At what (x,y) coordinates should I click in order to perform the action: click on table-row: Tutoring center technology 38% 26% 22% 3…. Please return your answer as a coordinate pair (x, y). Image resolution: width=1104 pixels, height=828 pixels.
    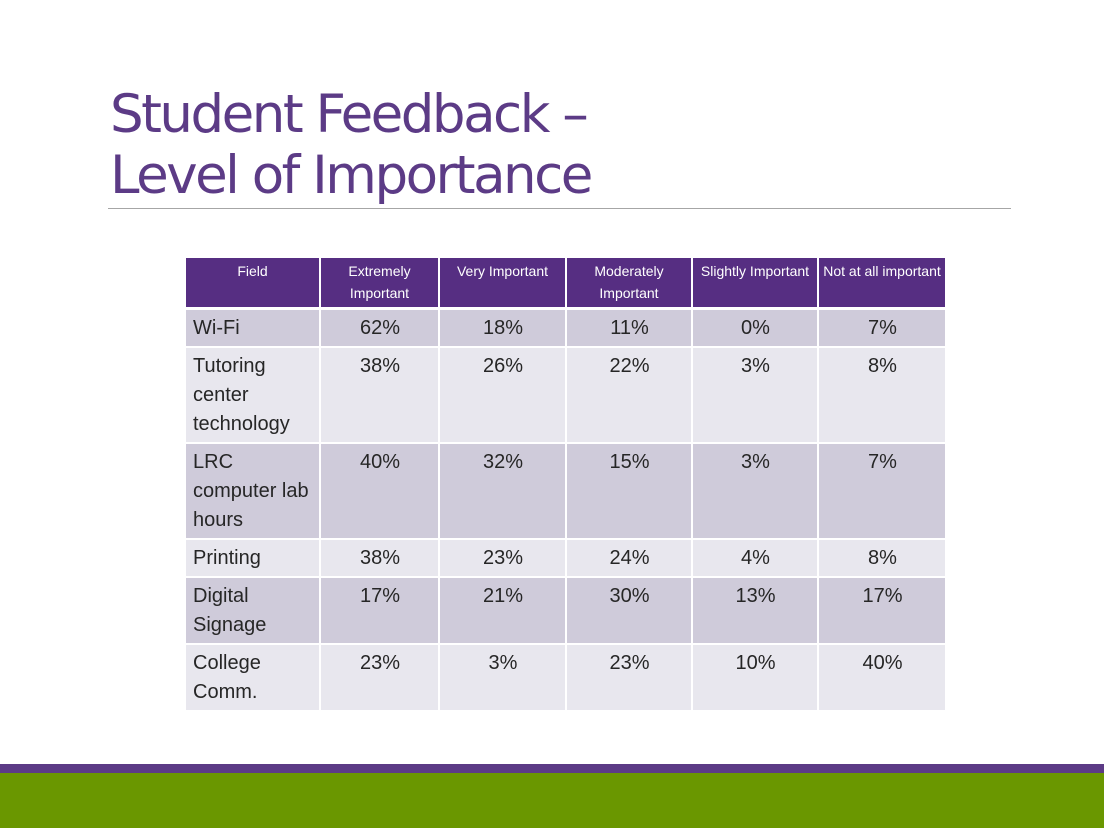
    Looking at the image, I should click on (565, 395).